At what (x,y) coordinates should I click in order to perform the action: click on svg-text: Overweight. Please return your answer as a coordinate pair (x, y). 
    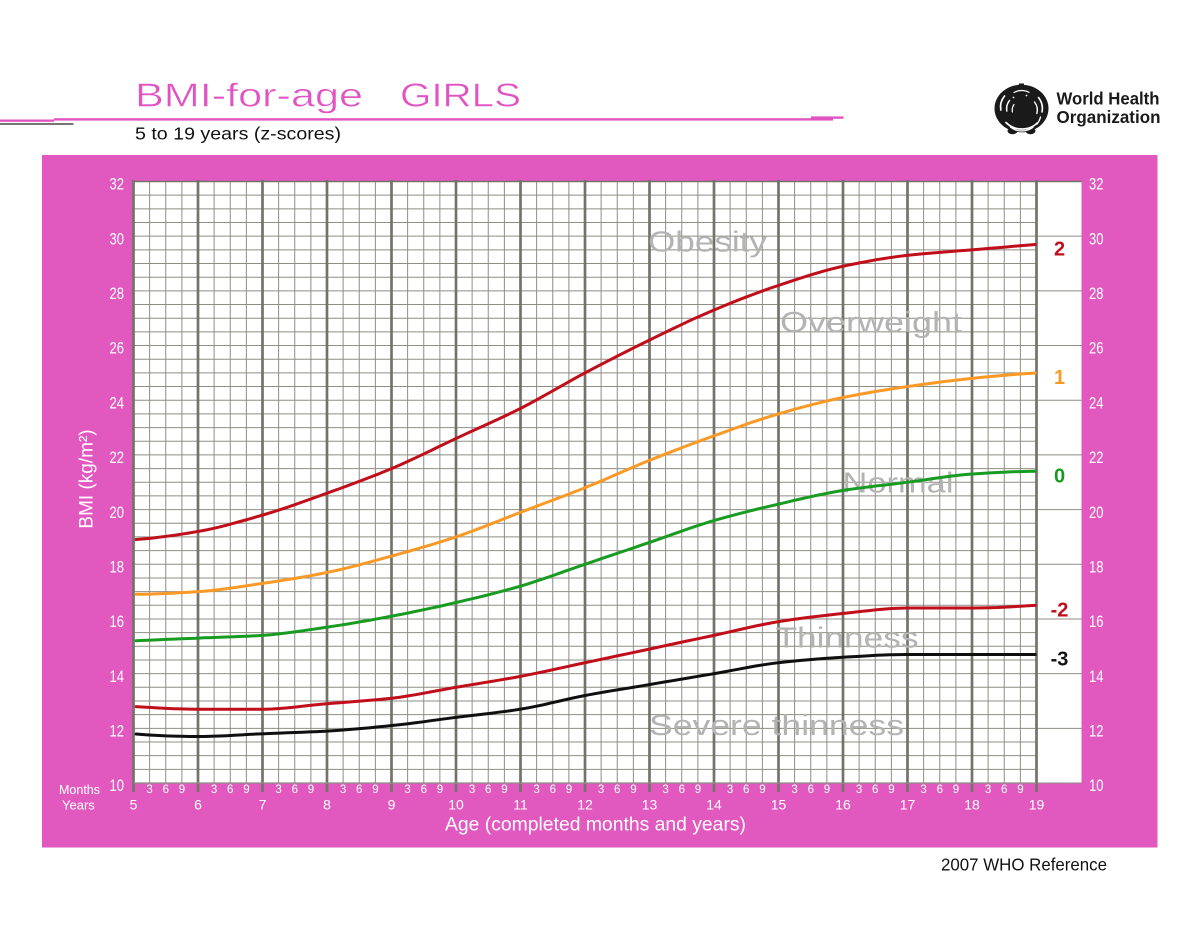
    Looking at the image, I should click on (871, 323).